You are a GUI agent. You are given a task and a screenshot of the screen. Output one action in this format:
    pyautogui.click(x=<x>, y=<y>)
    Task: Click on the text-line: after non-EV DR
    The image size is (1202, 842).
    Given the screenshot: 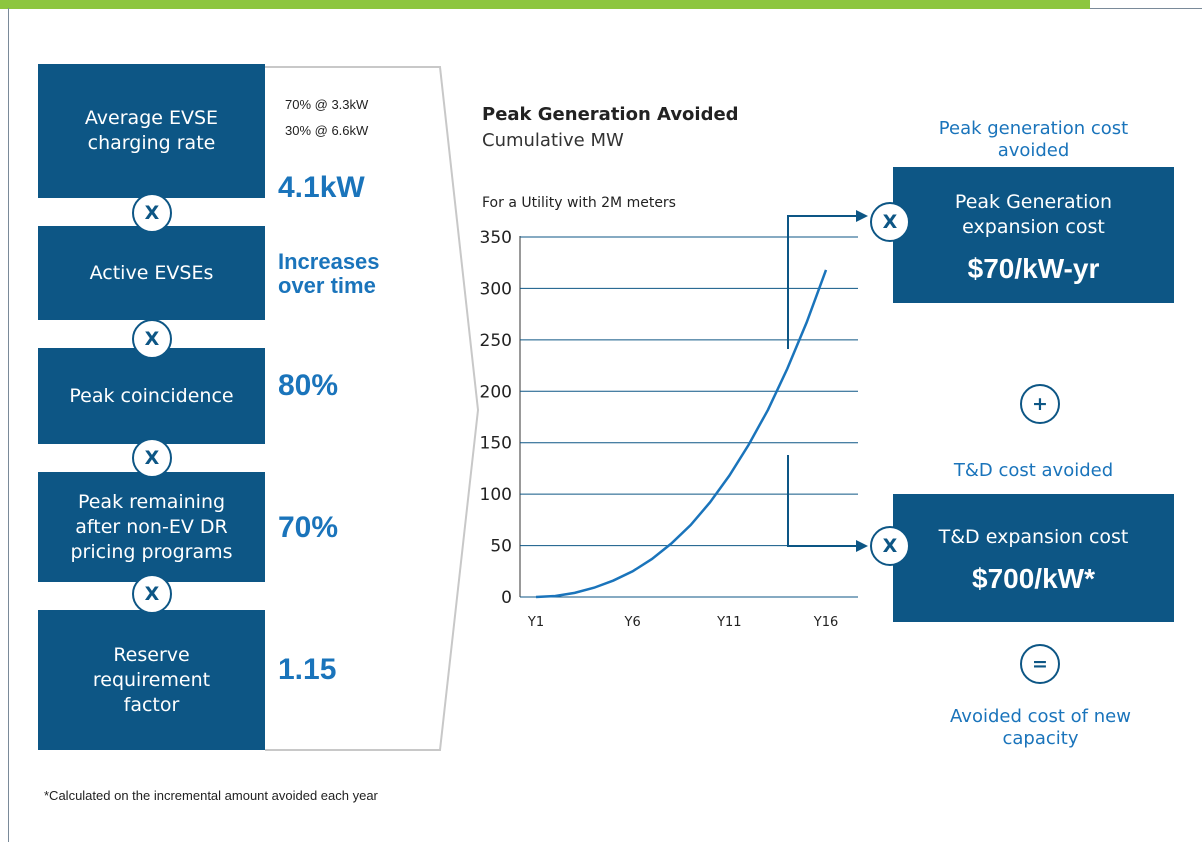 What is the action you would take?
    pyautogui.click(x=151, y=526)
    